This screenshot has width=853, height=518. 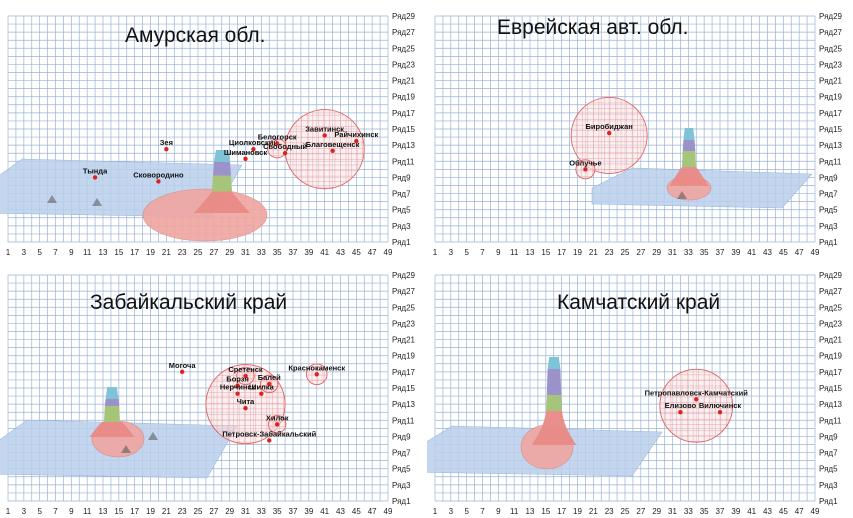 What do you see at coordinates (435, 252) in the screenshot?
I see `x-tick-label: 1` at bounding box center [435, 252].